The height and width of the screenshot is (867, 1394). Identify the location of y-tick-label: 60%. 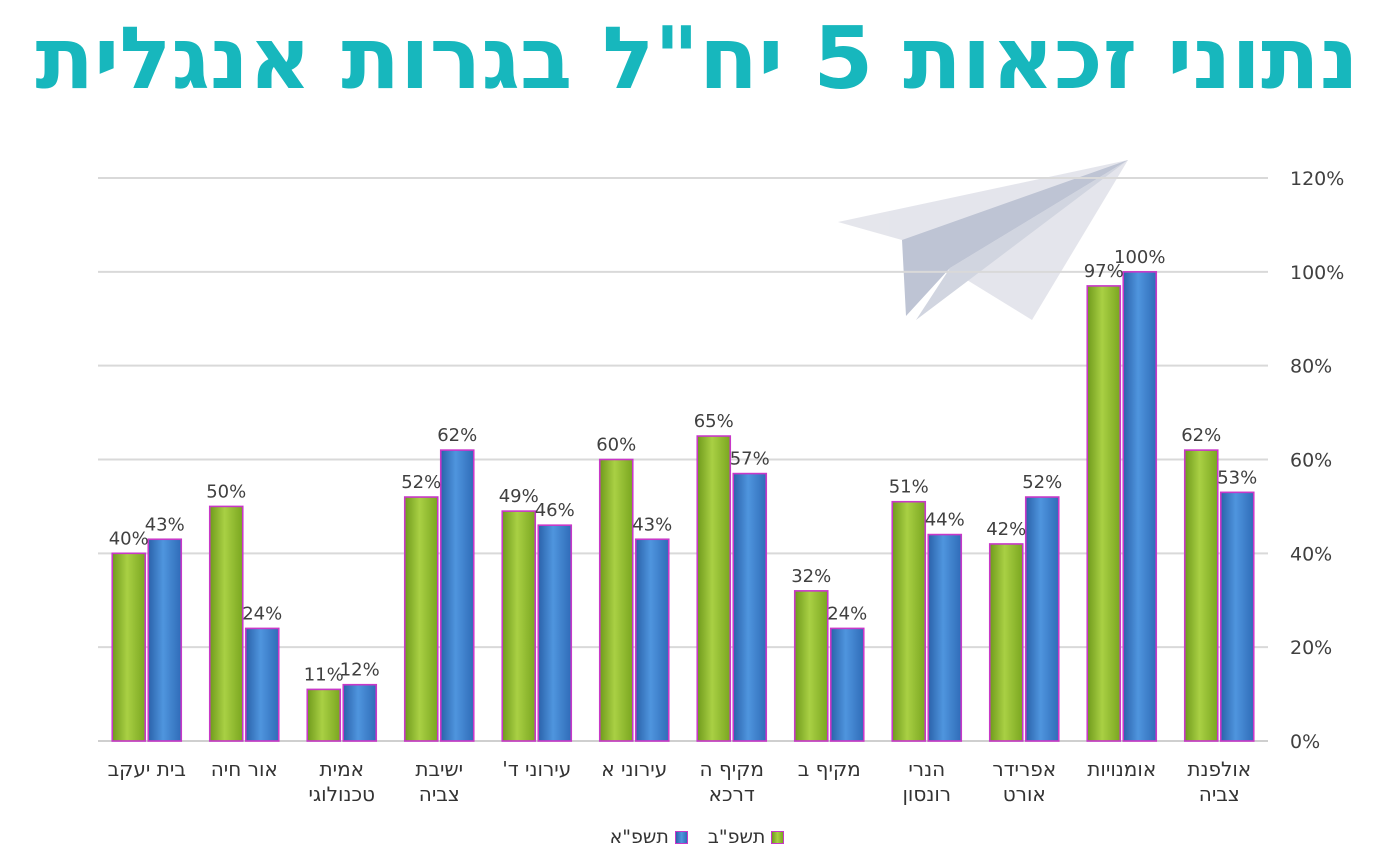
(1311, 461).